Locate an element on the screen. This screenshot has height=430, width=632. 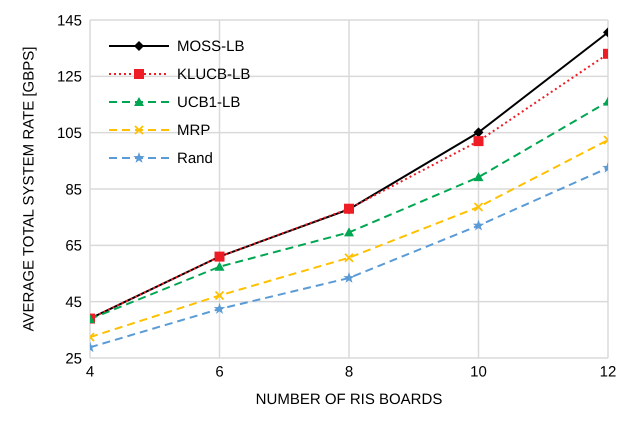
legend-label: KLUCB-LB is located at coordinates (213, 74).